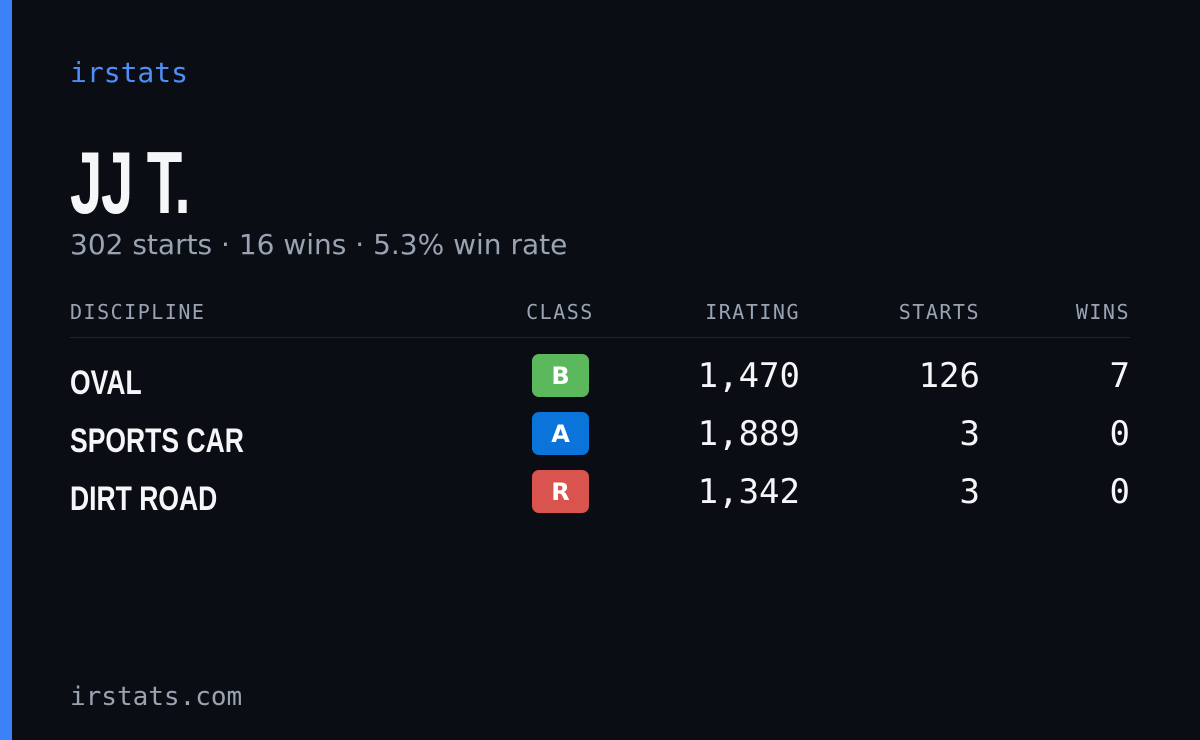 This screenshot has height=740, width=1200. What do you see at coordinates (1119, 376) in the screenshot?
I see `wins: 7` at bounding box center [1119, 376].